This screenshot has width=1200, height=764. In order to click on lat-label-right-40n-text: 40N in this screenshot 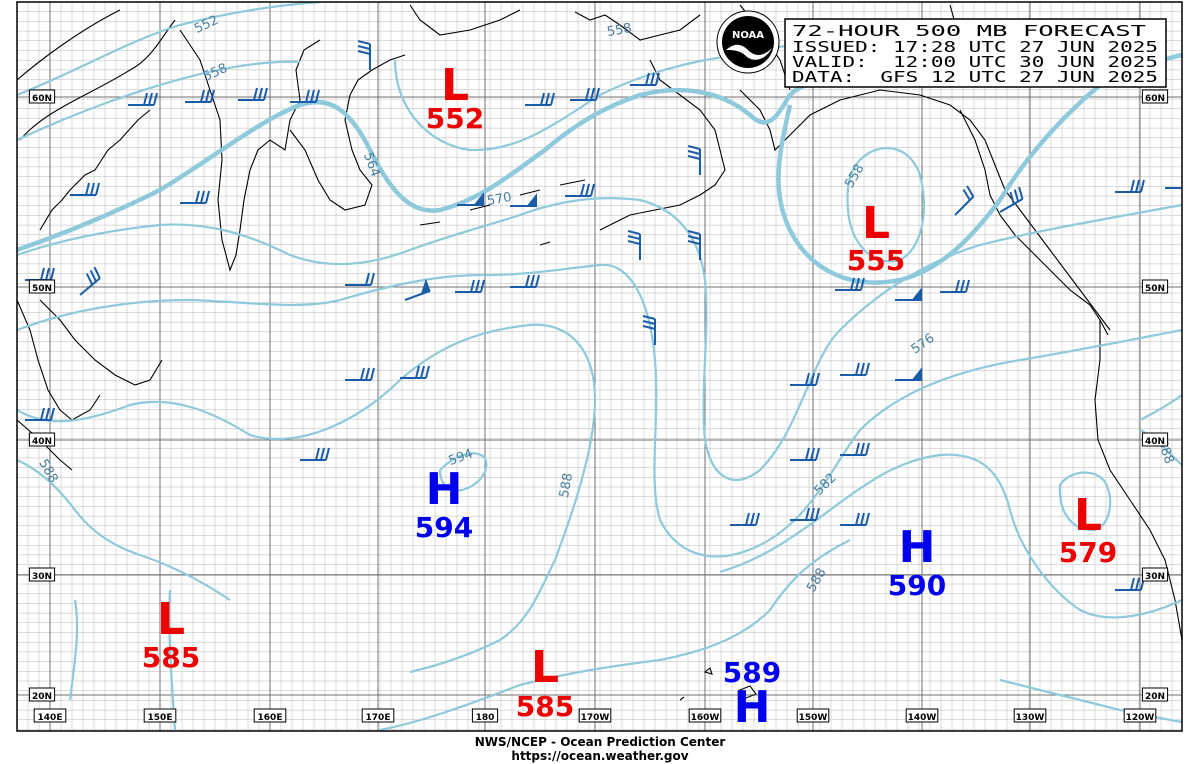, I will do `click(1155, 442)`.